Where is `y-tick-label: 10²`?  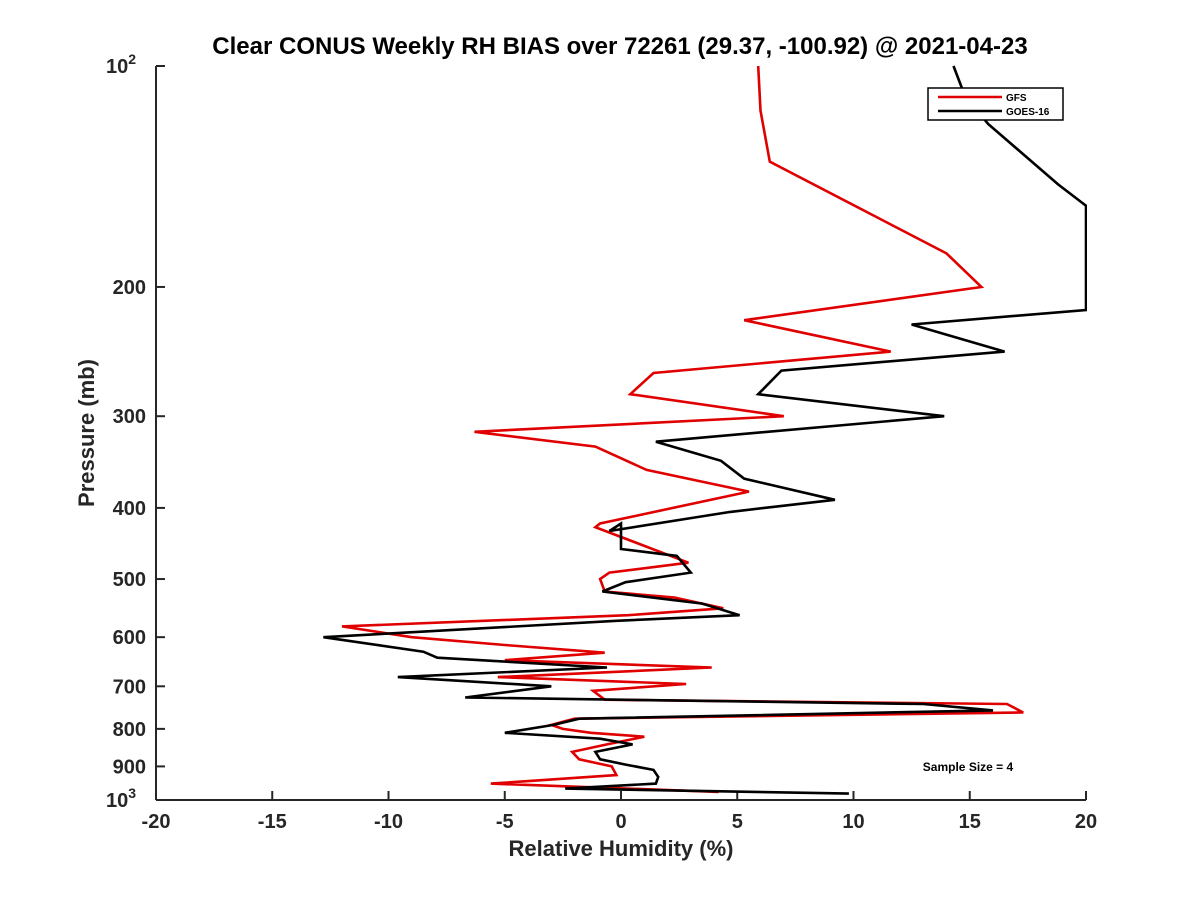 y-tick-label: 10² is located at coordinates (121, 64).